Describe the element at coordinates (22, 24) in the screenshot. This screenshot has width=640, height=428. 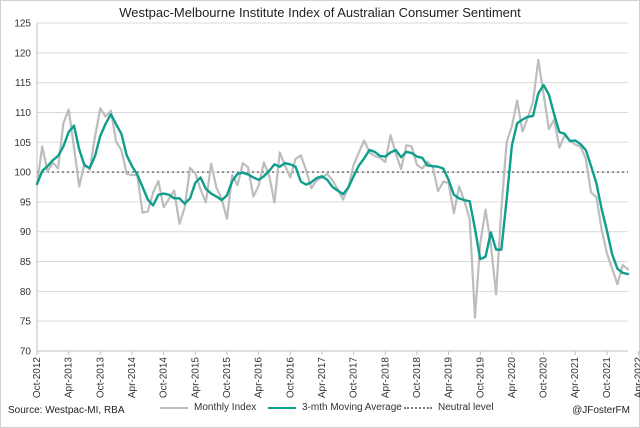
I see `y-tick-label-125: 125` at that location.